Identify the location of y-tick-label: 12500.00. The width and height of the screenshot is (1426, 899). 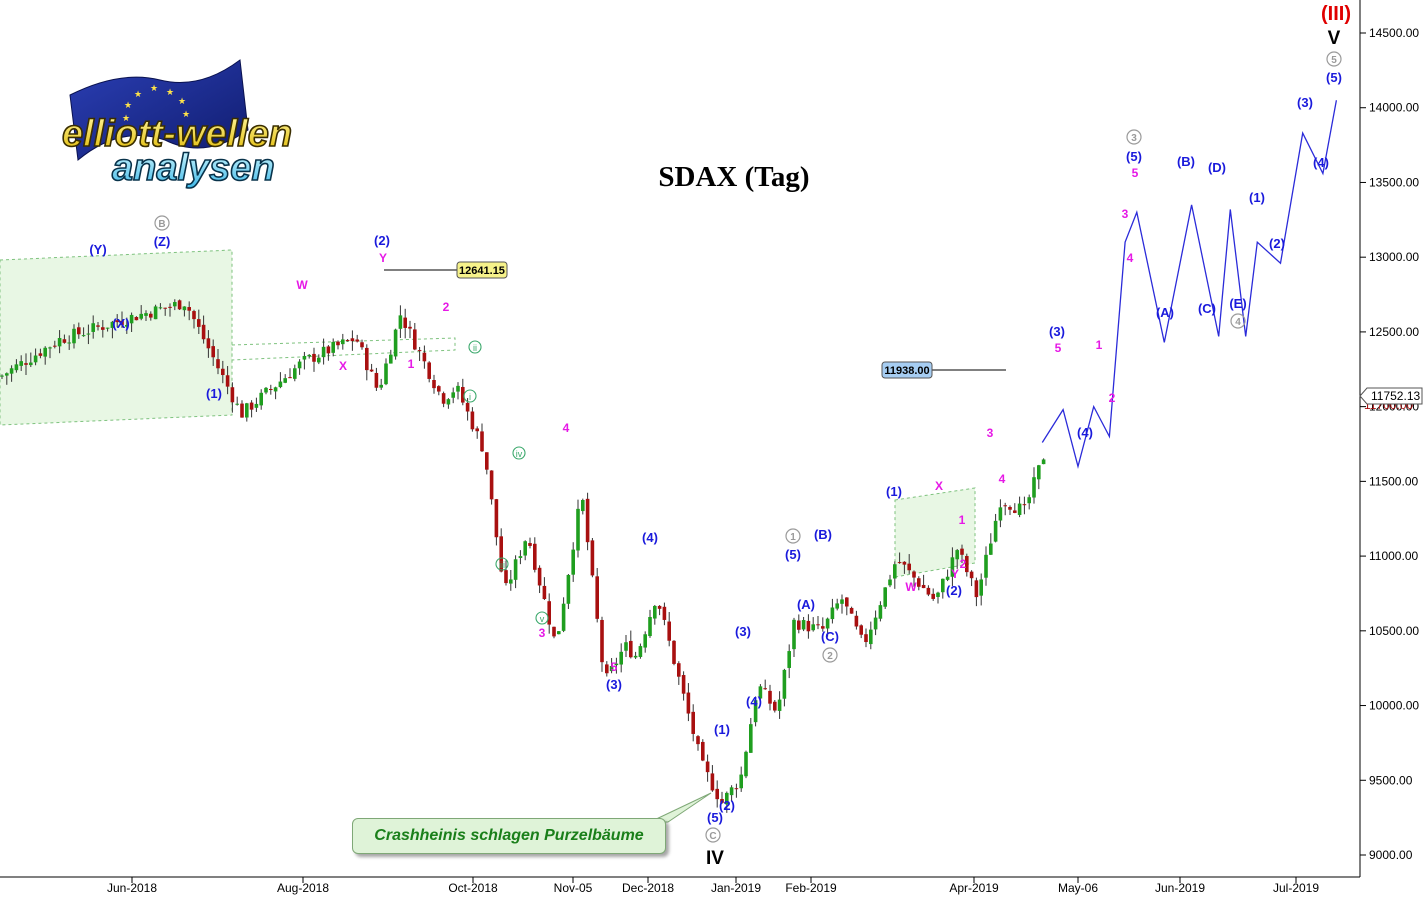
(1394, 332).